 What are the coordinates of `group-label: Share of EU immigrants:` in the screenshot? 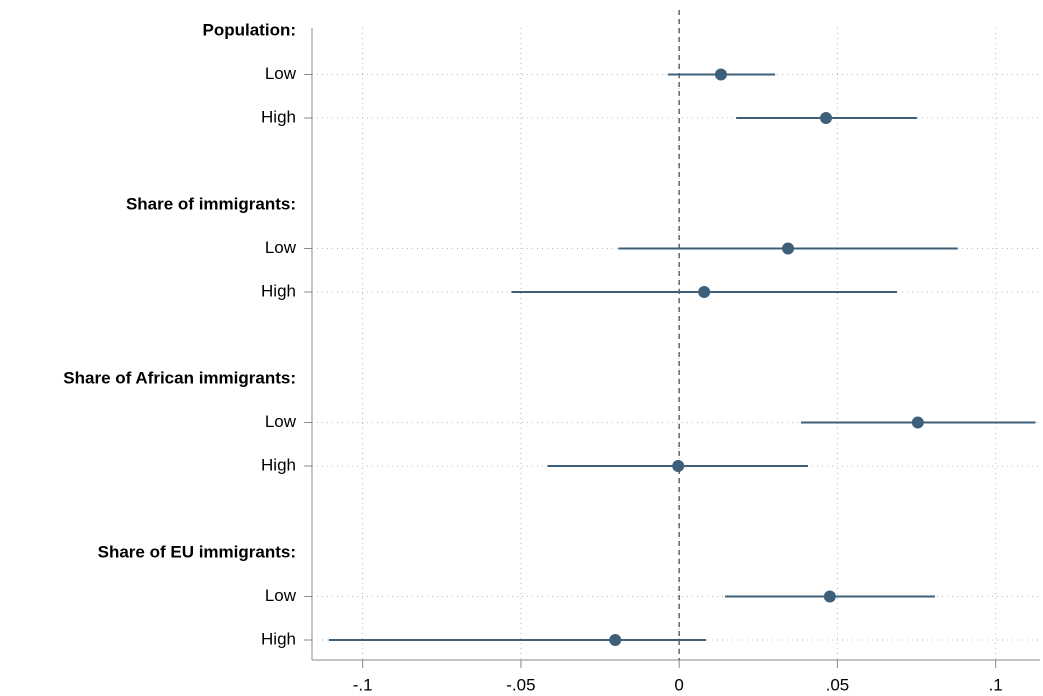 It's located at (197, 551).